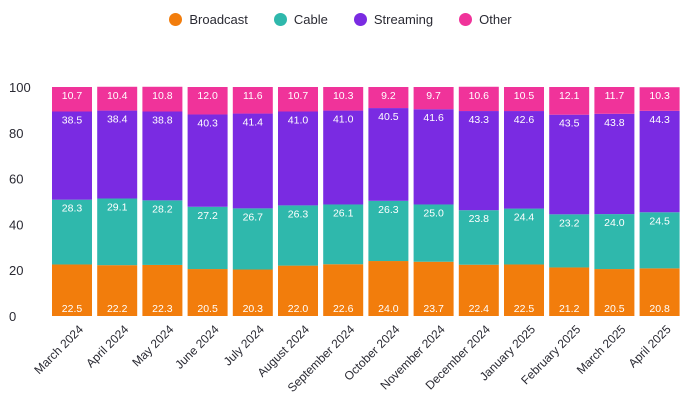  Describe the element at coordinates (569, 309) in the screenshot. I see `data-label-broadcast: 21.2` at that location.